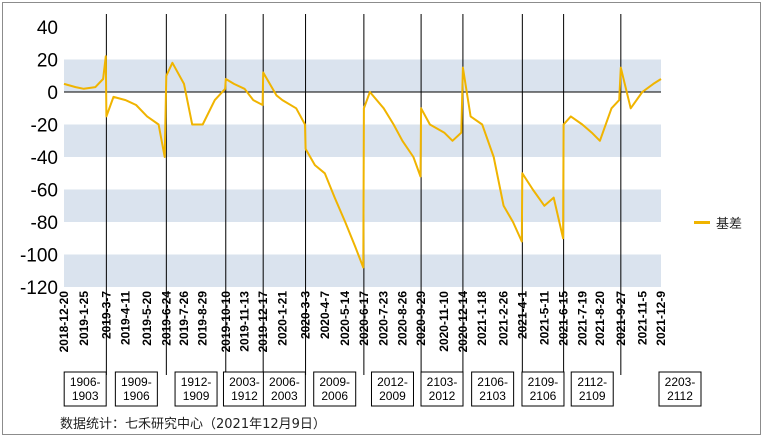 The image size is (765, 439). I want to click on x-tick-label: 2021-1-18, so click(482, 318).